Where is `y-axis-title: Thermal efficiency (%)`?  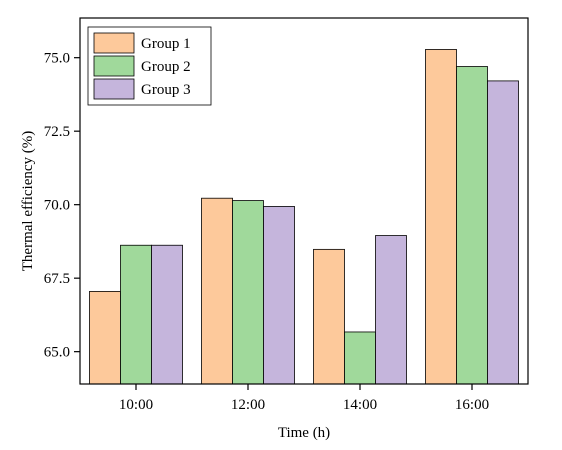 y-axis-title: Thermal efficiency (%) is located at coordinates (28, 201).